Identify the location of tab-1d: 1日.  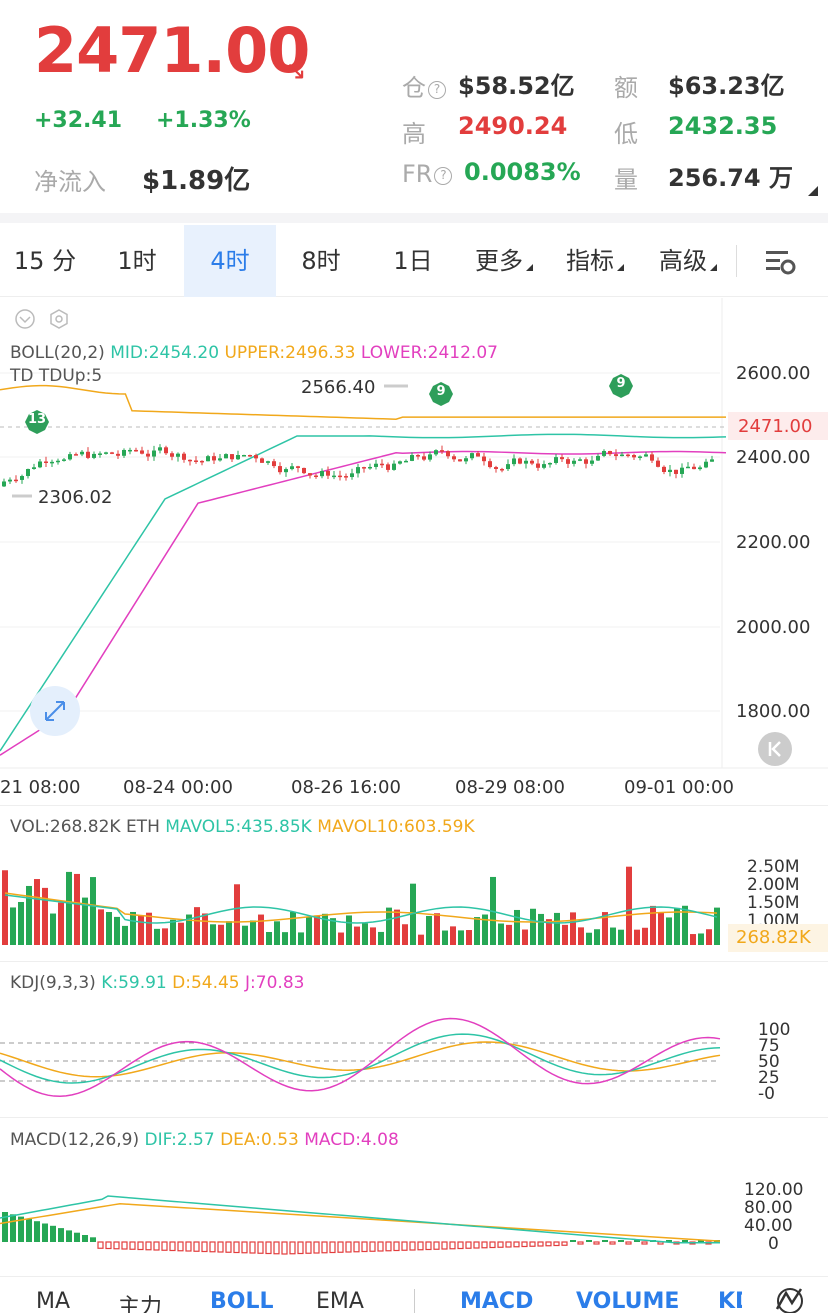
(413, 261).